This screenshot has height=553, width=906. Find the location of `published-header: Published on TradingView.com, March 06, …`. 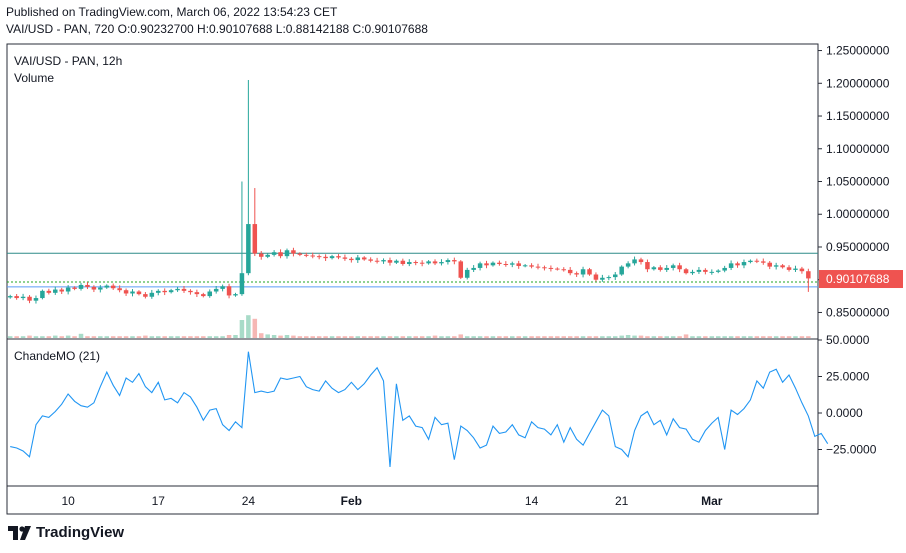

published-header: Published on TradingView.com, March 06, … is located at coordinates (172, 12).